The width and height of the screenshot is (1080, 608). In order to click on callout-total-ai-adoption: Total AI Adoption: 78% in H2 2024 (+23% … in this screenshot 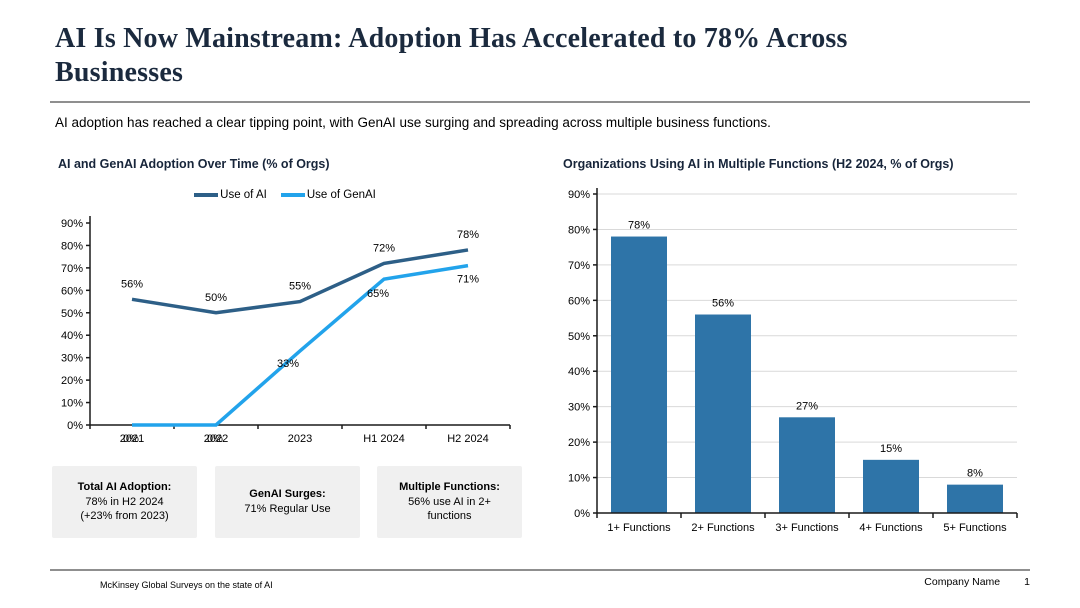, I will do `click(124, 502)`.